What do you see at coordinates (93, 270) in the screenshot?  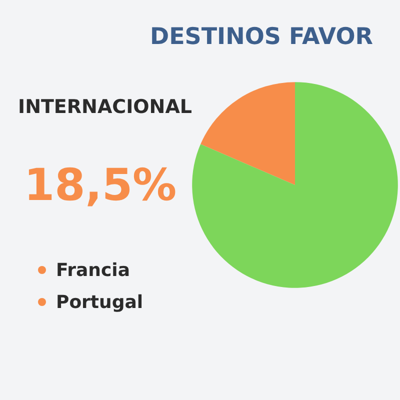 I see `text: Francia` at bounding box center [93, 270].